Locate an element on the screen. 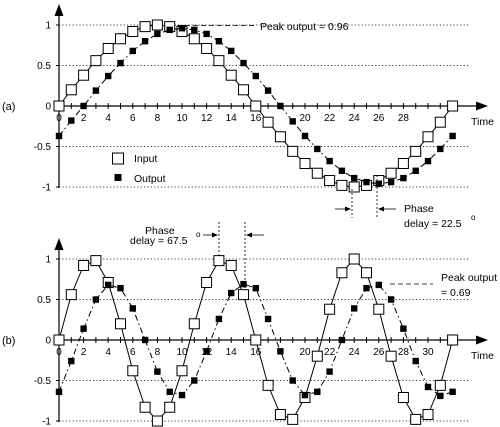  panel-a-x-axis-arrow is located at coordinates (482, 106).